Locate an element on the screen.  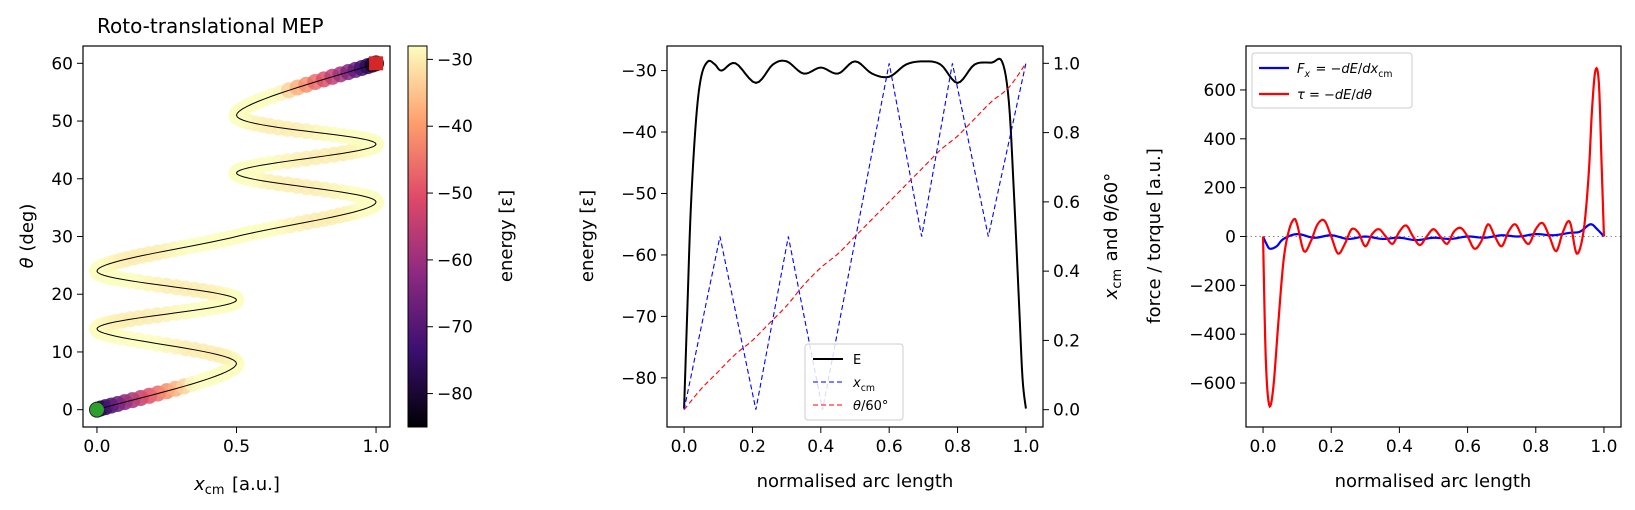
legend-label: xcm is located at coordinates (864, 385).